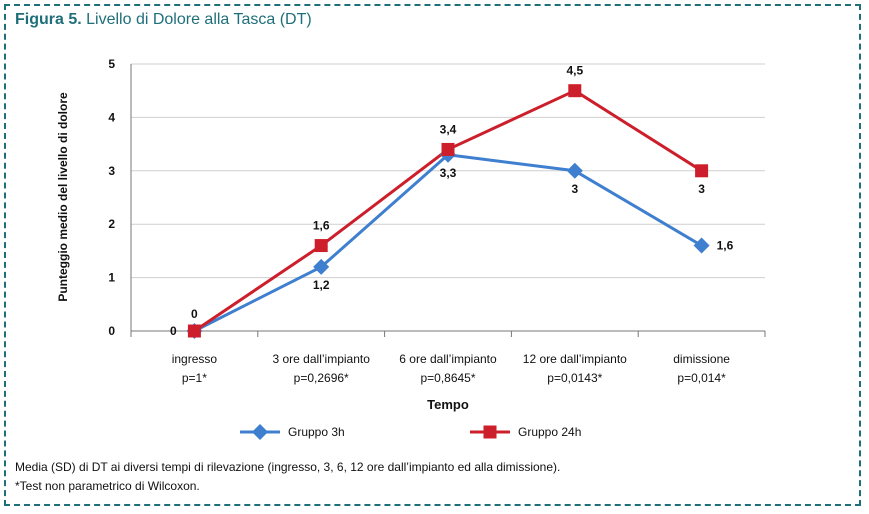 This screenshot has width=869, height=514. Describe the element at coordinates (111, 64) in the screenshot. I see `y-tick-label: 5` at that location.